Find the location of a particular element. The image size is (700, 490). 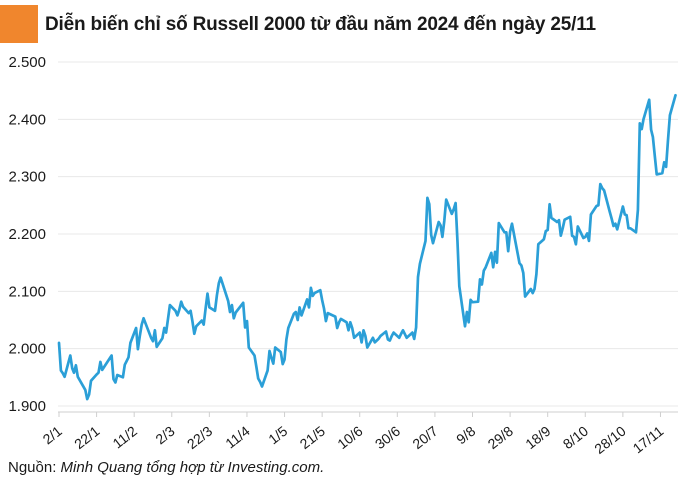

y-axis-tick-label: 2.300 is located at coordinates (27, 177).